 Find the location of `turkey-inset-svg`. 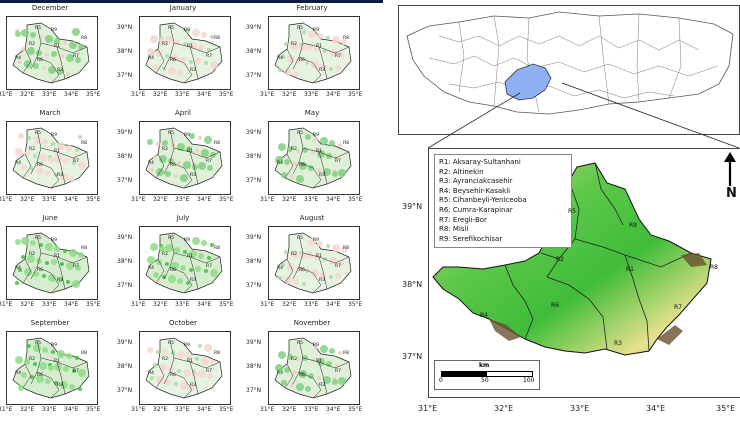

turkey-inset-svg is located at coordinates (570, 63).